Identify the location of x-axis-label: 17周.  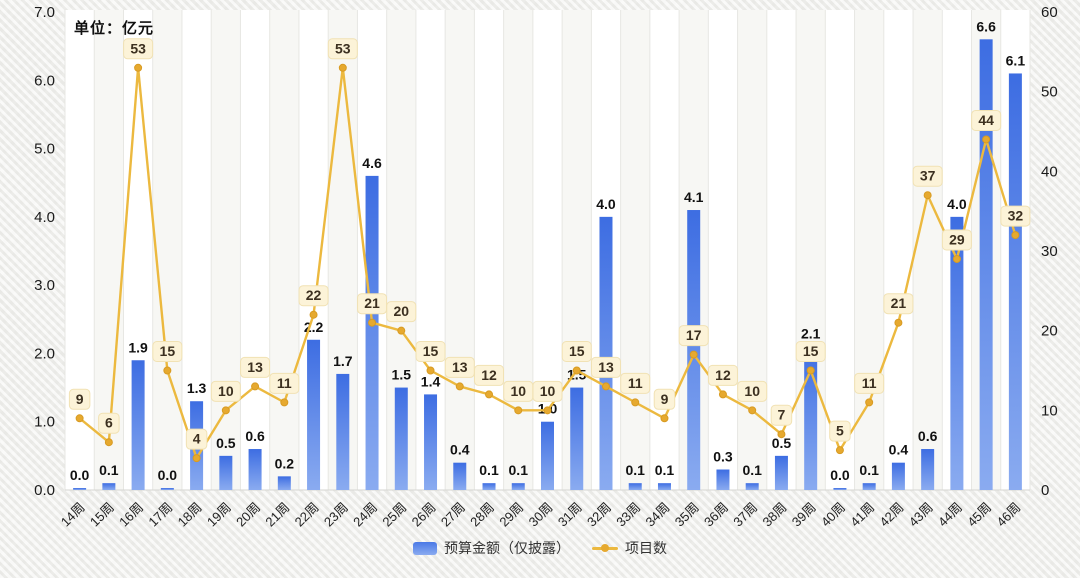
(160, 515).